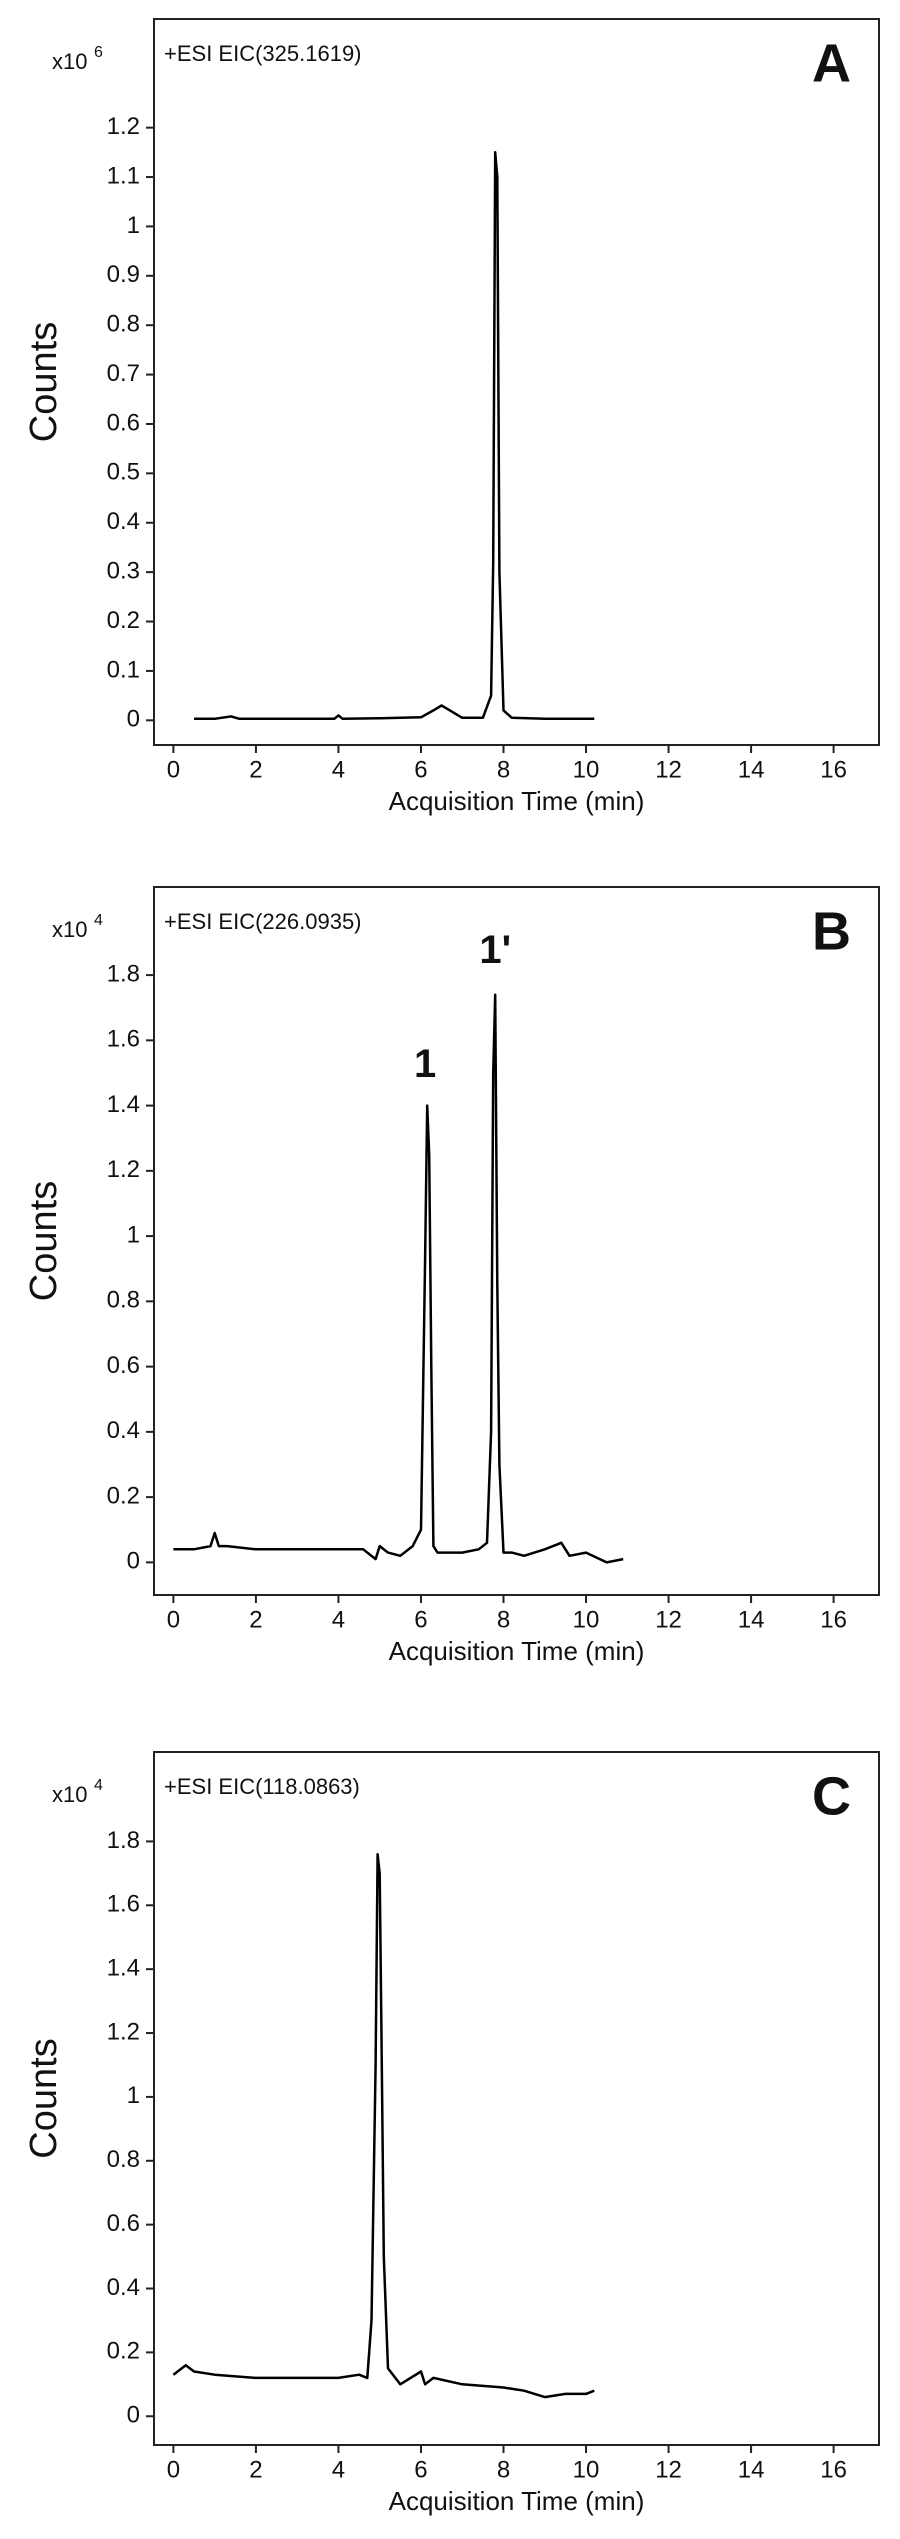  I want to click on y-tick-label: 0.3, so click(123, 570).